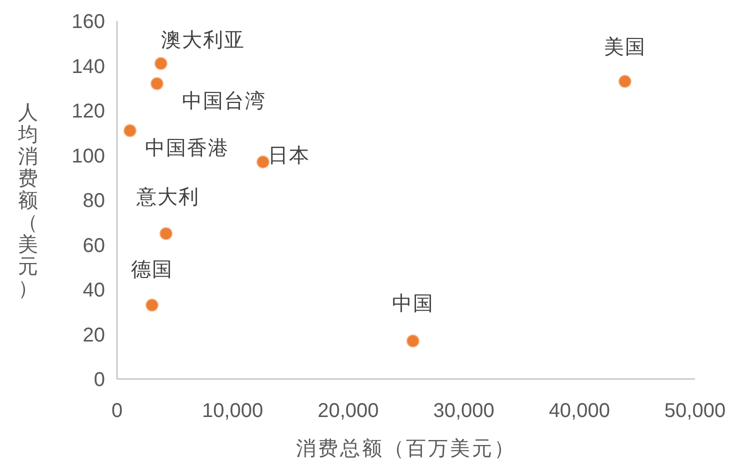 The height and width of the screenshot is (464, 736). I want to click on annotation: 中国香港, so click(187, 148).